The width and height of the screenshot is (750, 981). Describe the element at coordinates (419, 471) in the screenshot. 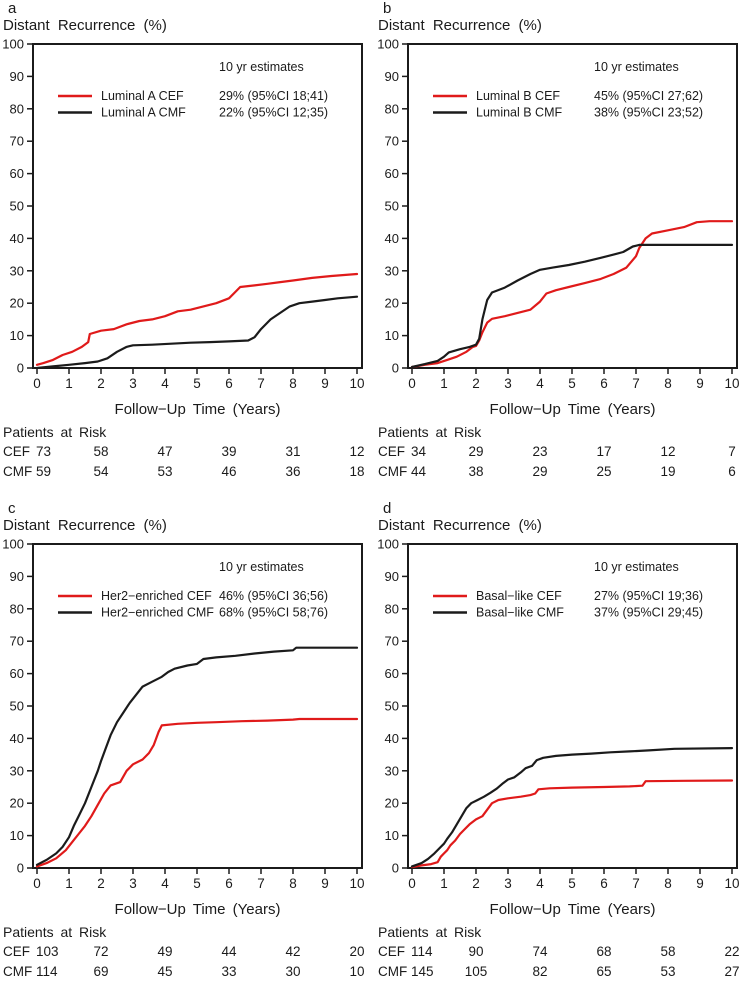

I see `risk-count: 44` at that location.